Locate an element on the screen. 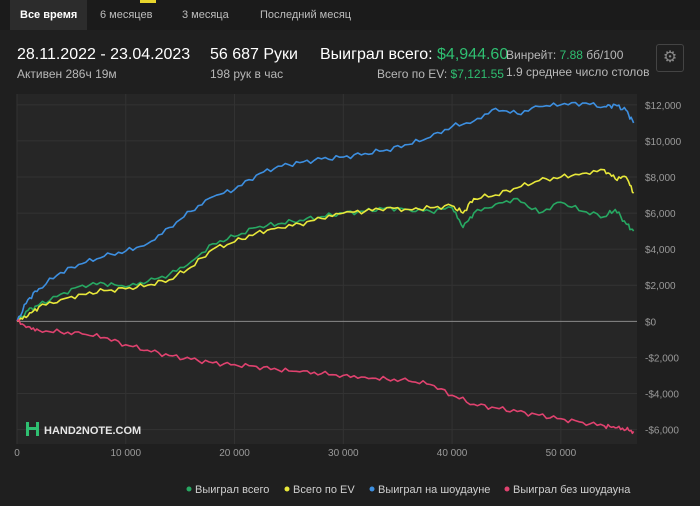 The height and width of the screenshot is (506, 700). winrate-unit: бб/100 is located at coordinates (605, 55).